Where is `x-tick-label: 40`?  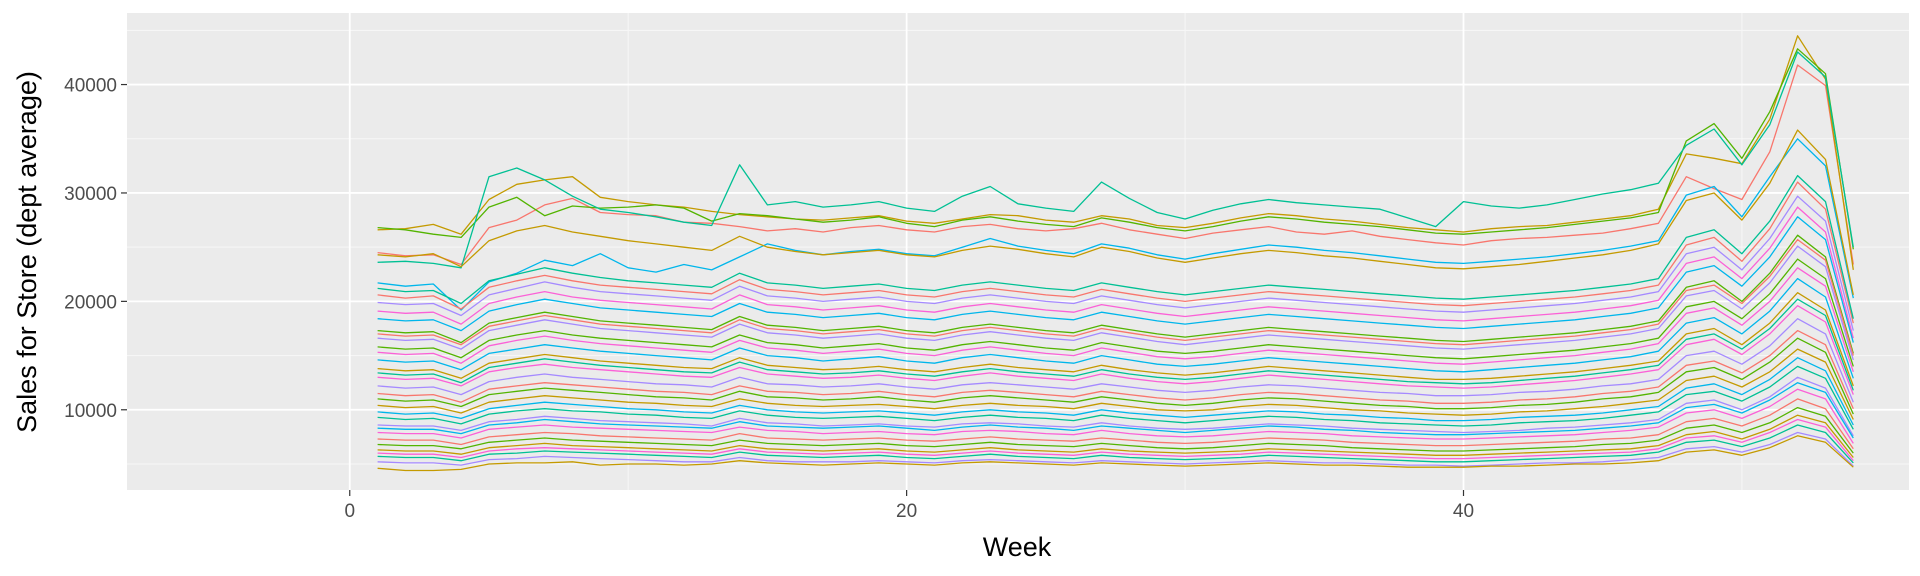
x-tick-label: 40 is located at coordinates (1463, 511).